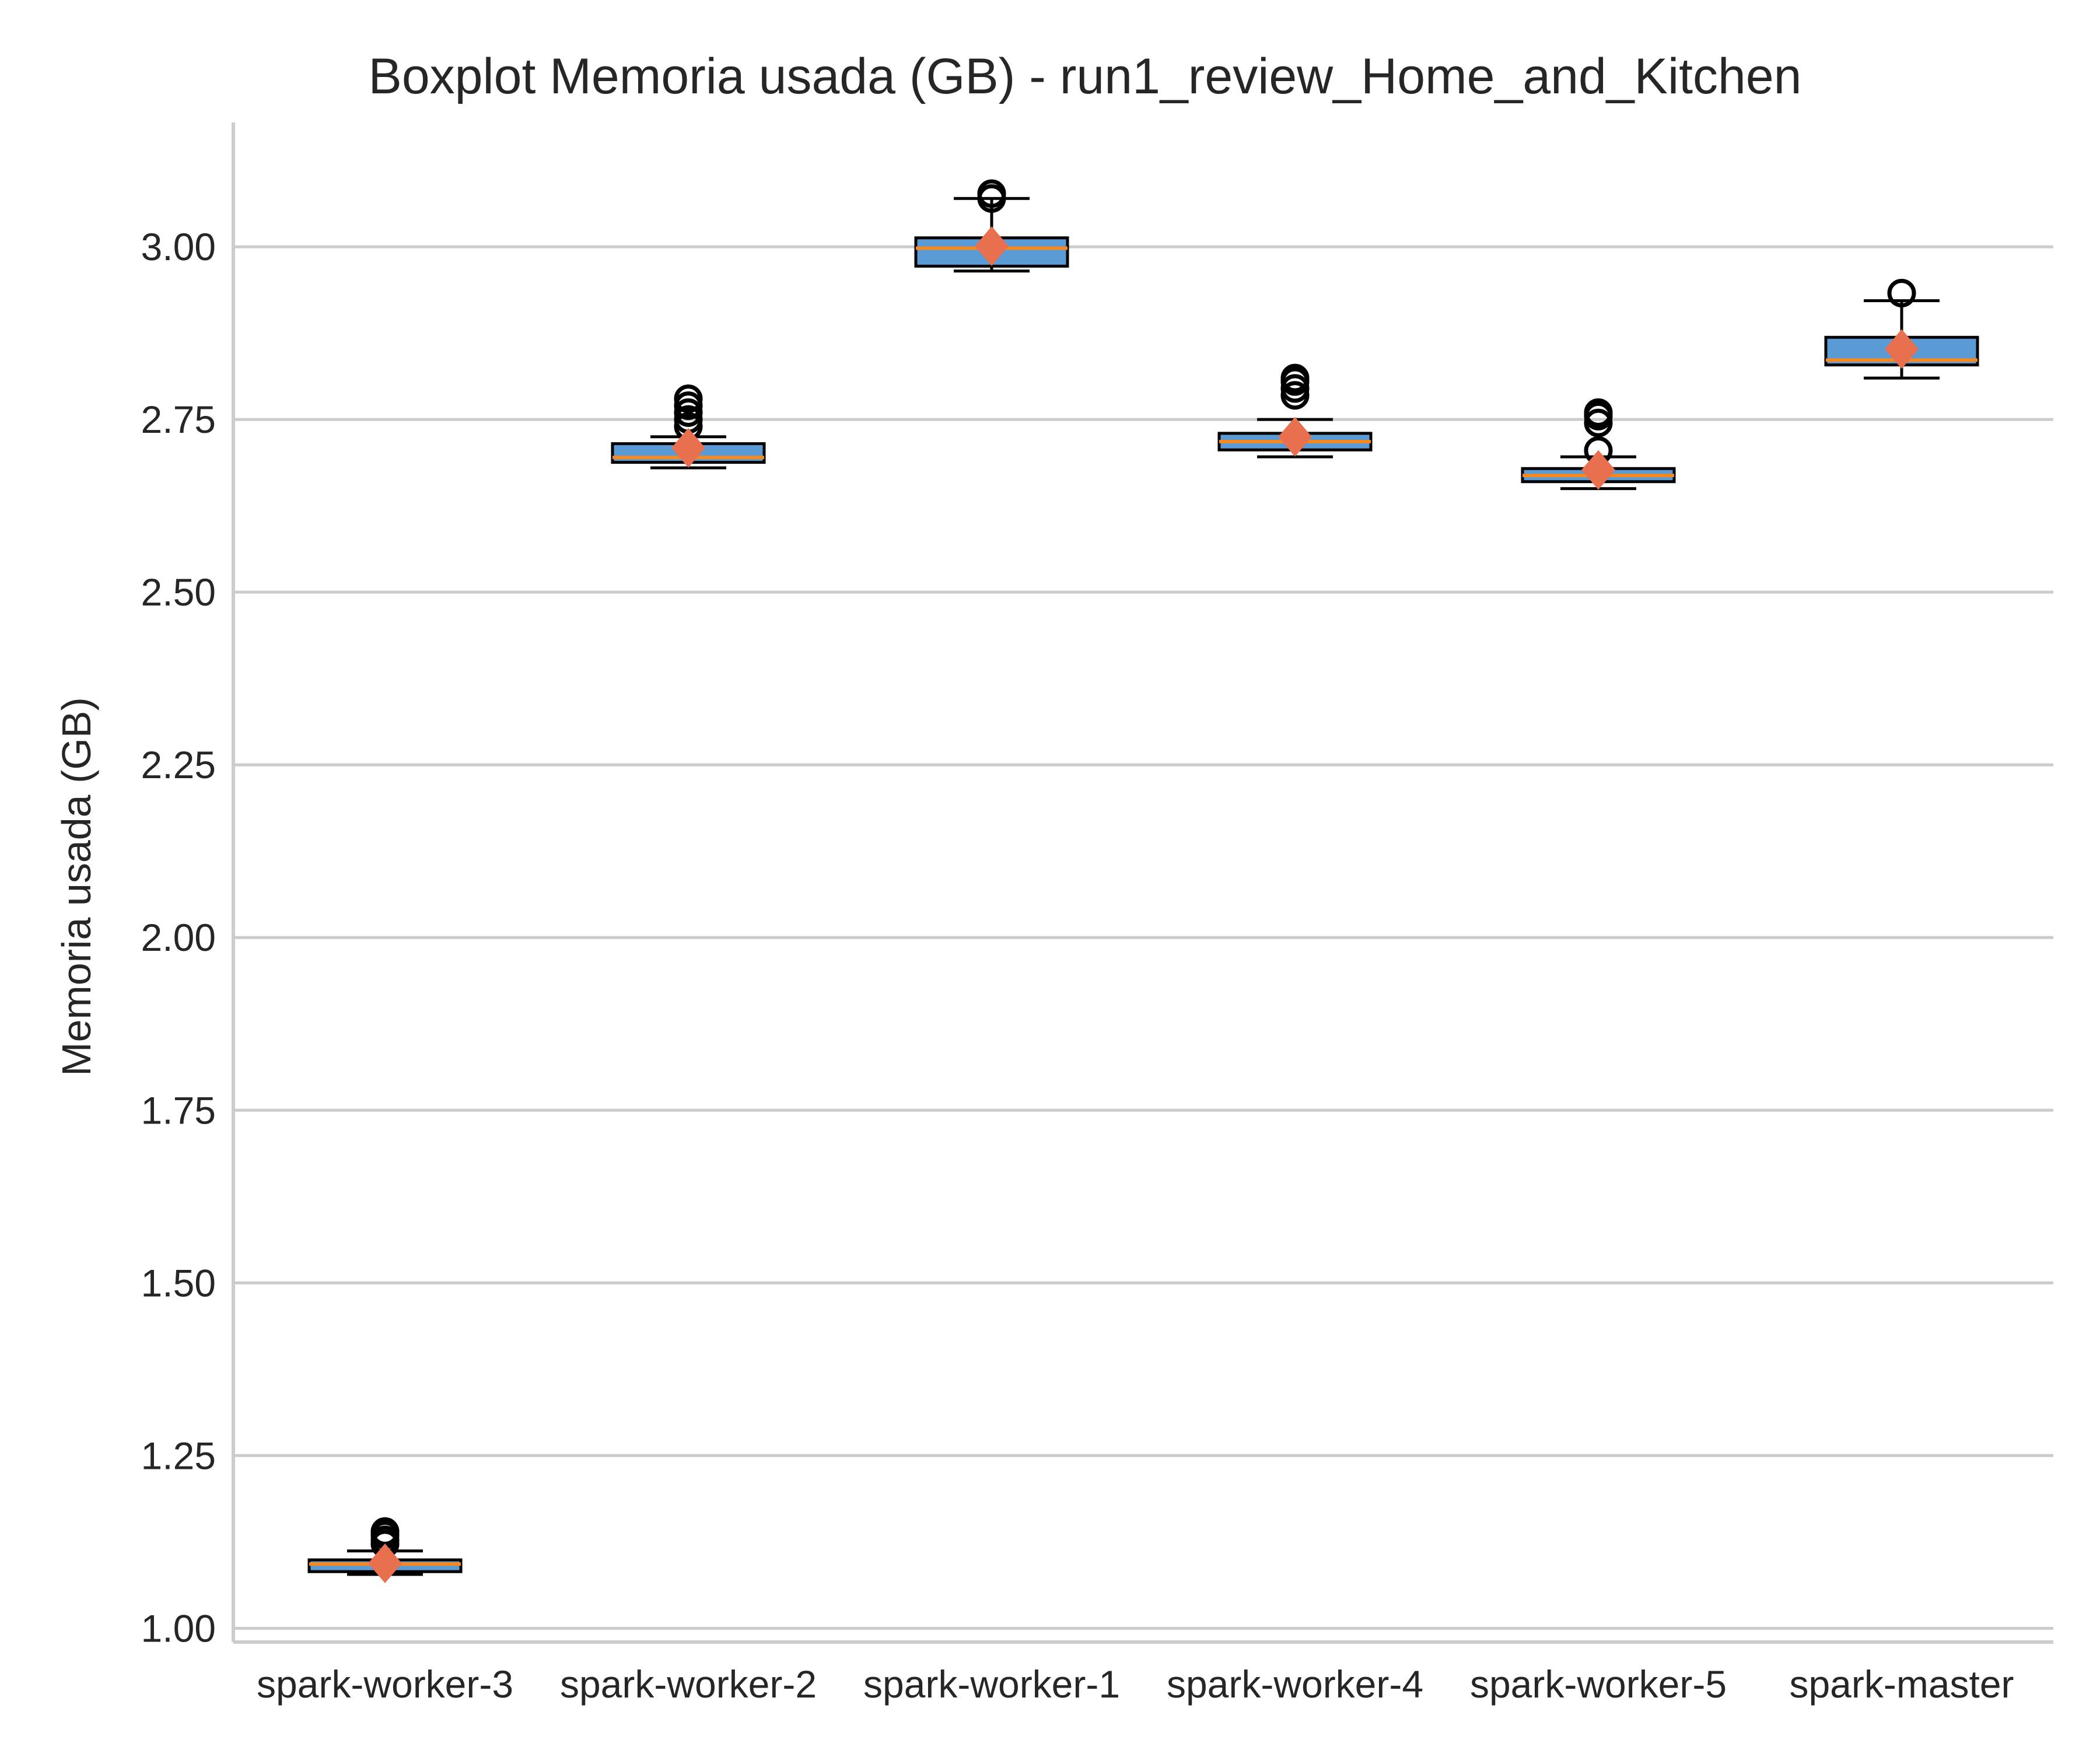 Image resolution: width=2100 pixels, height=1750 pixels. Describe the element at coordinates (178, 1110) in the screenshot. I see `y-tick-label: 1.75` at that location.